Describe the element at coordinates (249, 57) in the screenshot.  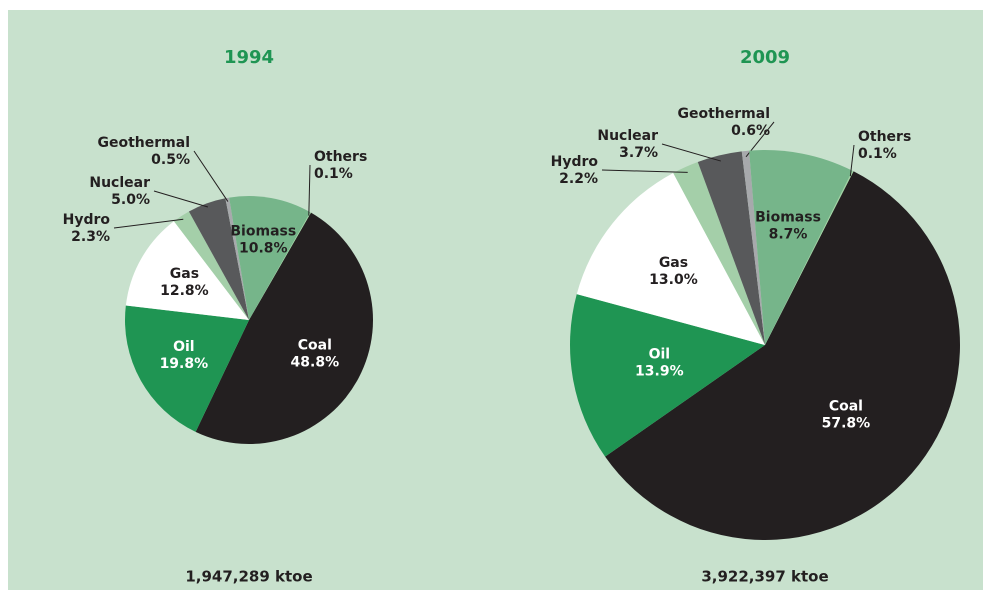
I see `chart-title: 1994` at that location.